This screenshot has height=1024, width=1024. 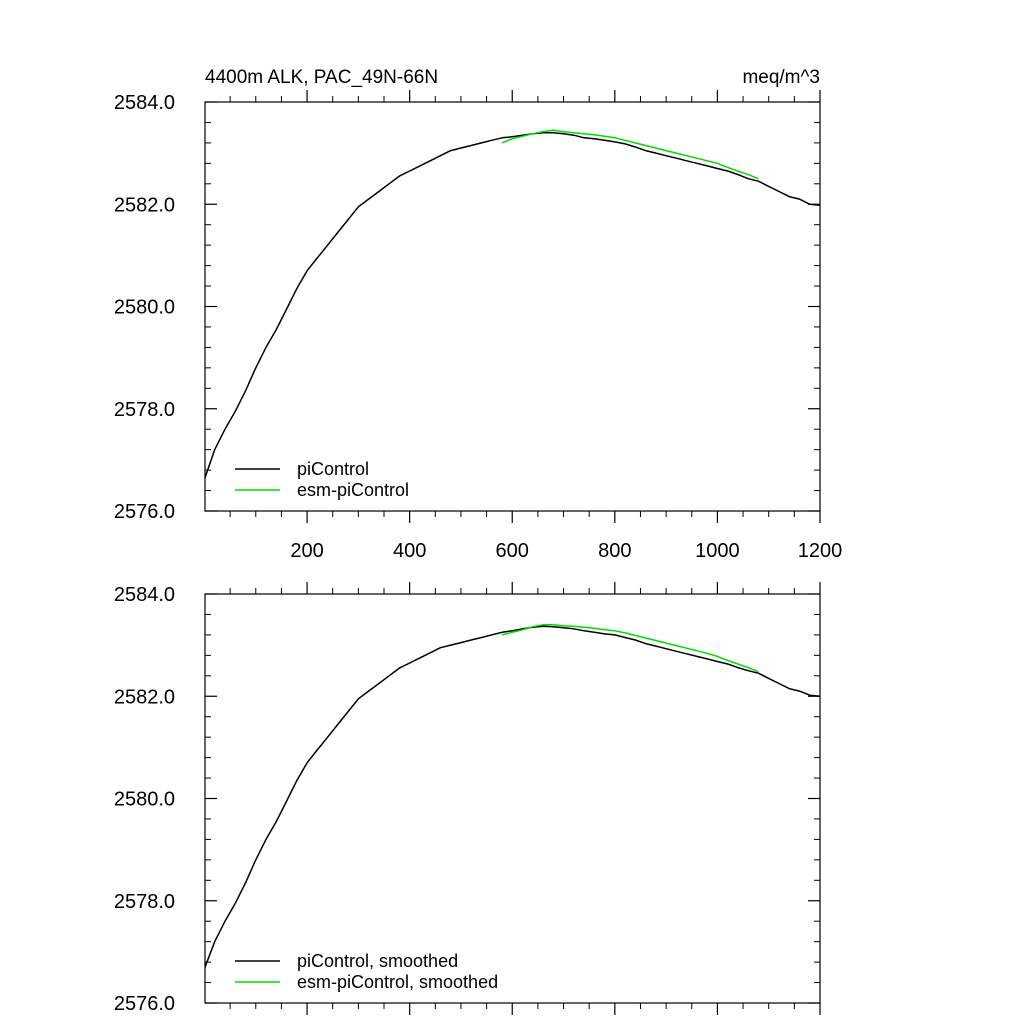 I want to click on chart-title: 4400m ALK, PAC_49N-66N, so click(x=321, y=77).